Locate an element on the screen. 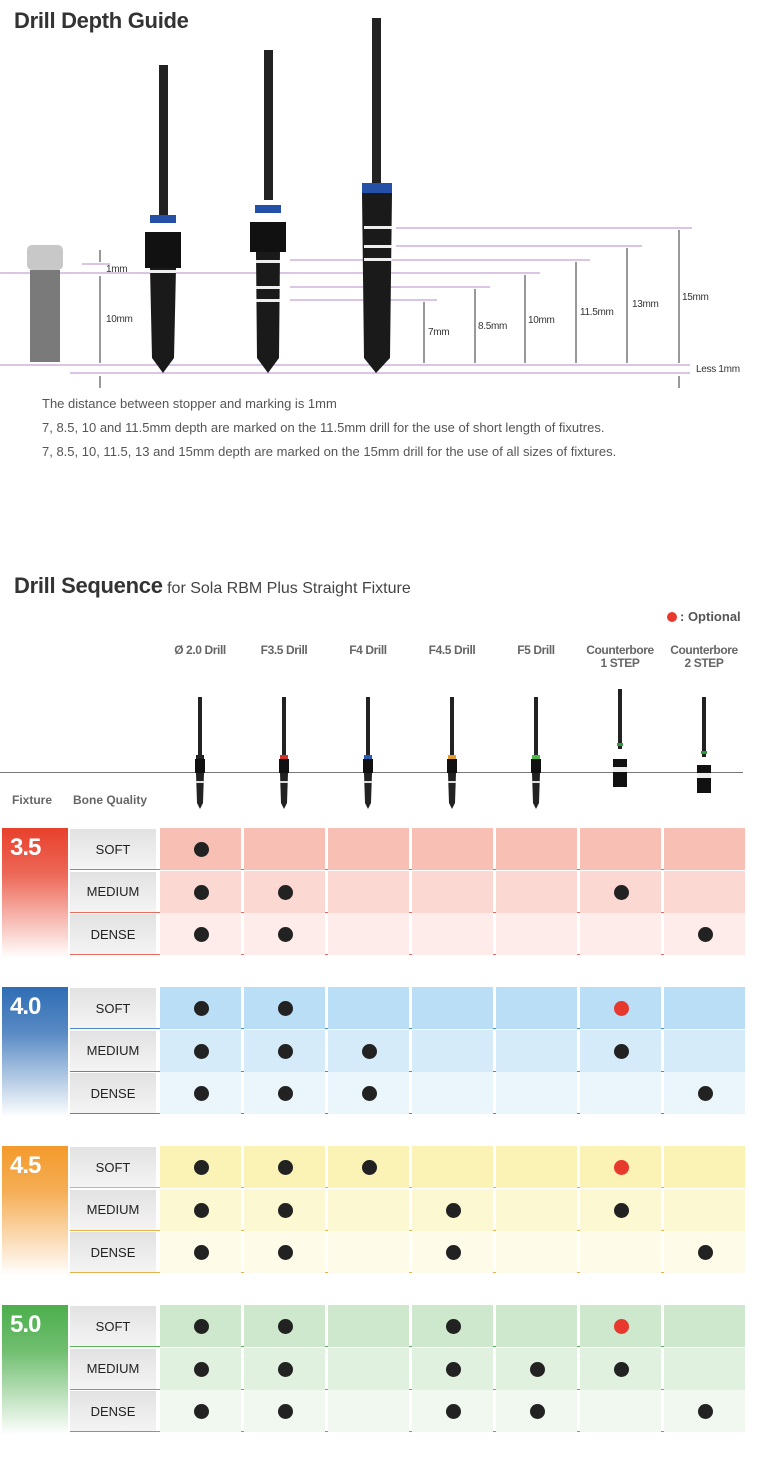 Image resolution: width=757 pixels, height=1464 pixels. drill-name: F5 Drill is located at coordinates (536, 650).